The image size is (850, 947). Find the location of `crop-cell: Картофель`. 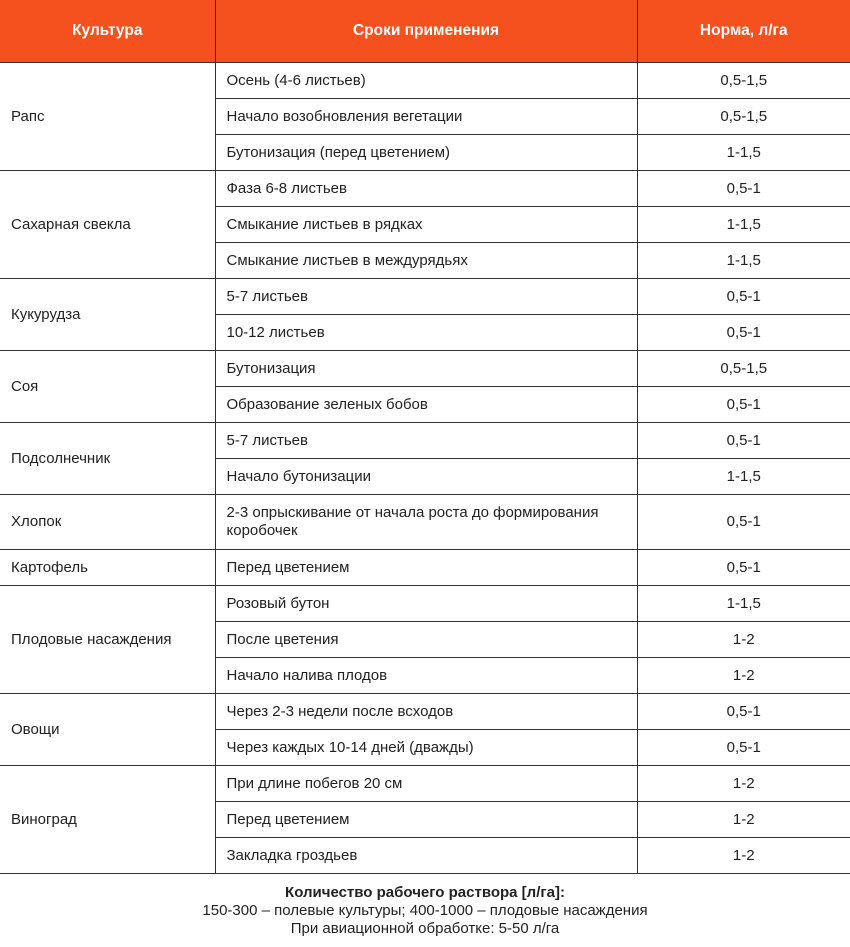

crop-cell: Картофель is located at coordinates (107, 568).